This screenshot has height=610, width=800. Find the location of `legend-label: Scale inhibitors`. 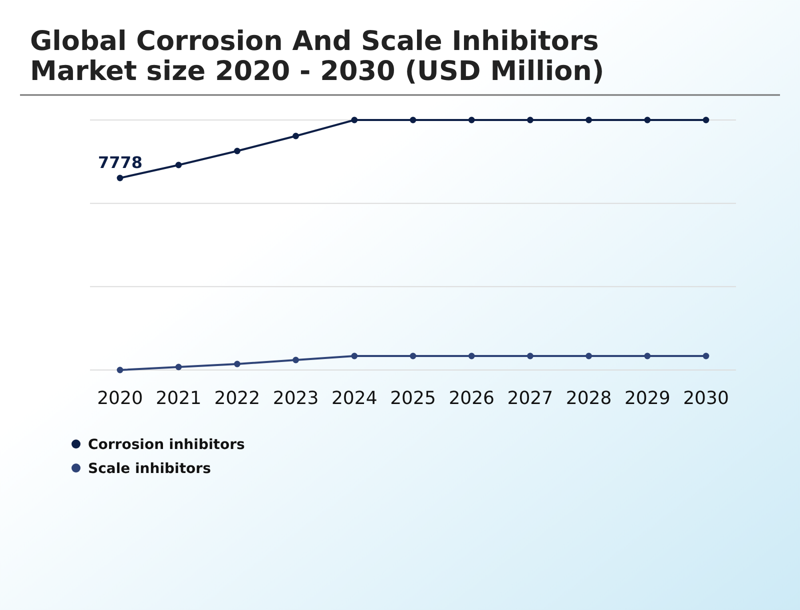

legend-label: Scale inhibitors is located at coordinates (149, 469).